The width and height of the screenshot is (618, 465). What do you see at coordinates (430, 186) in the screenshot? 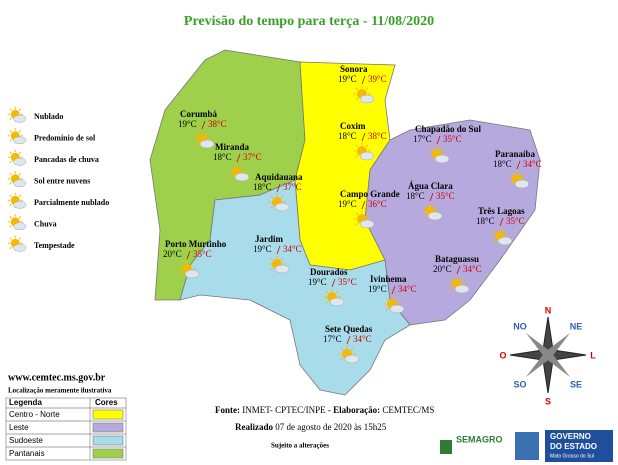
I see `city-name: Água Clara` at bounding box center [430, 186].